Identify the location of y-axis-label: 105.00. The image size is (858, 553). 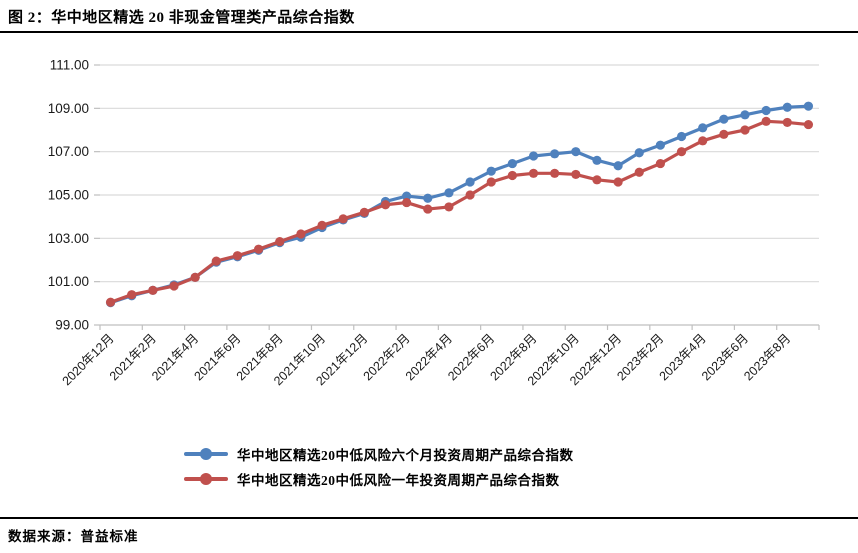
(68, 195).